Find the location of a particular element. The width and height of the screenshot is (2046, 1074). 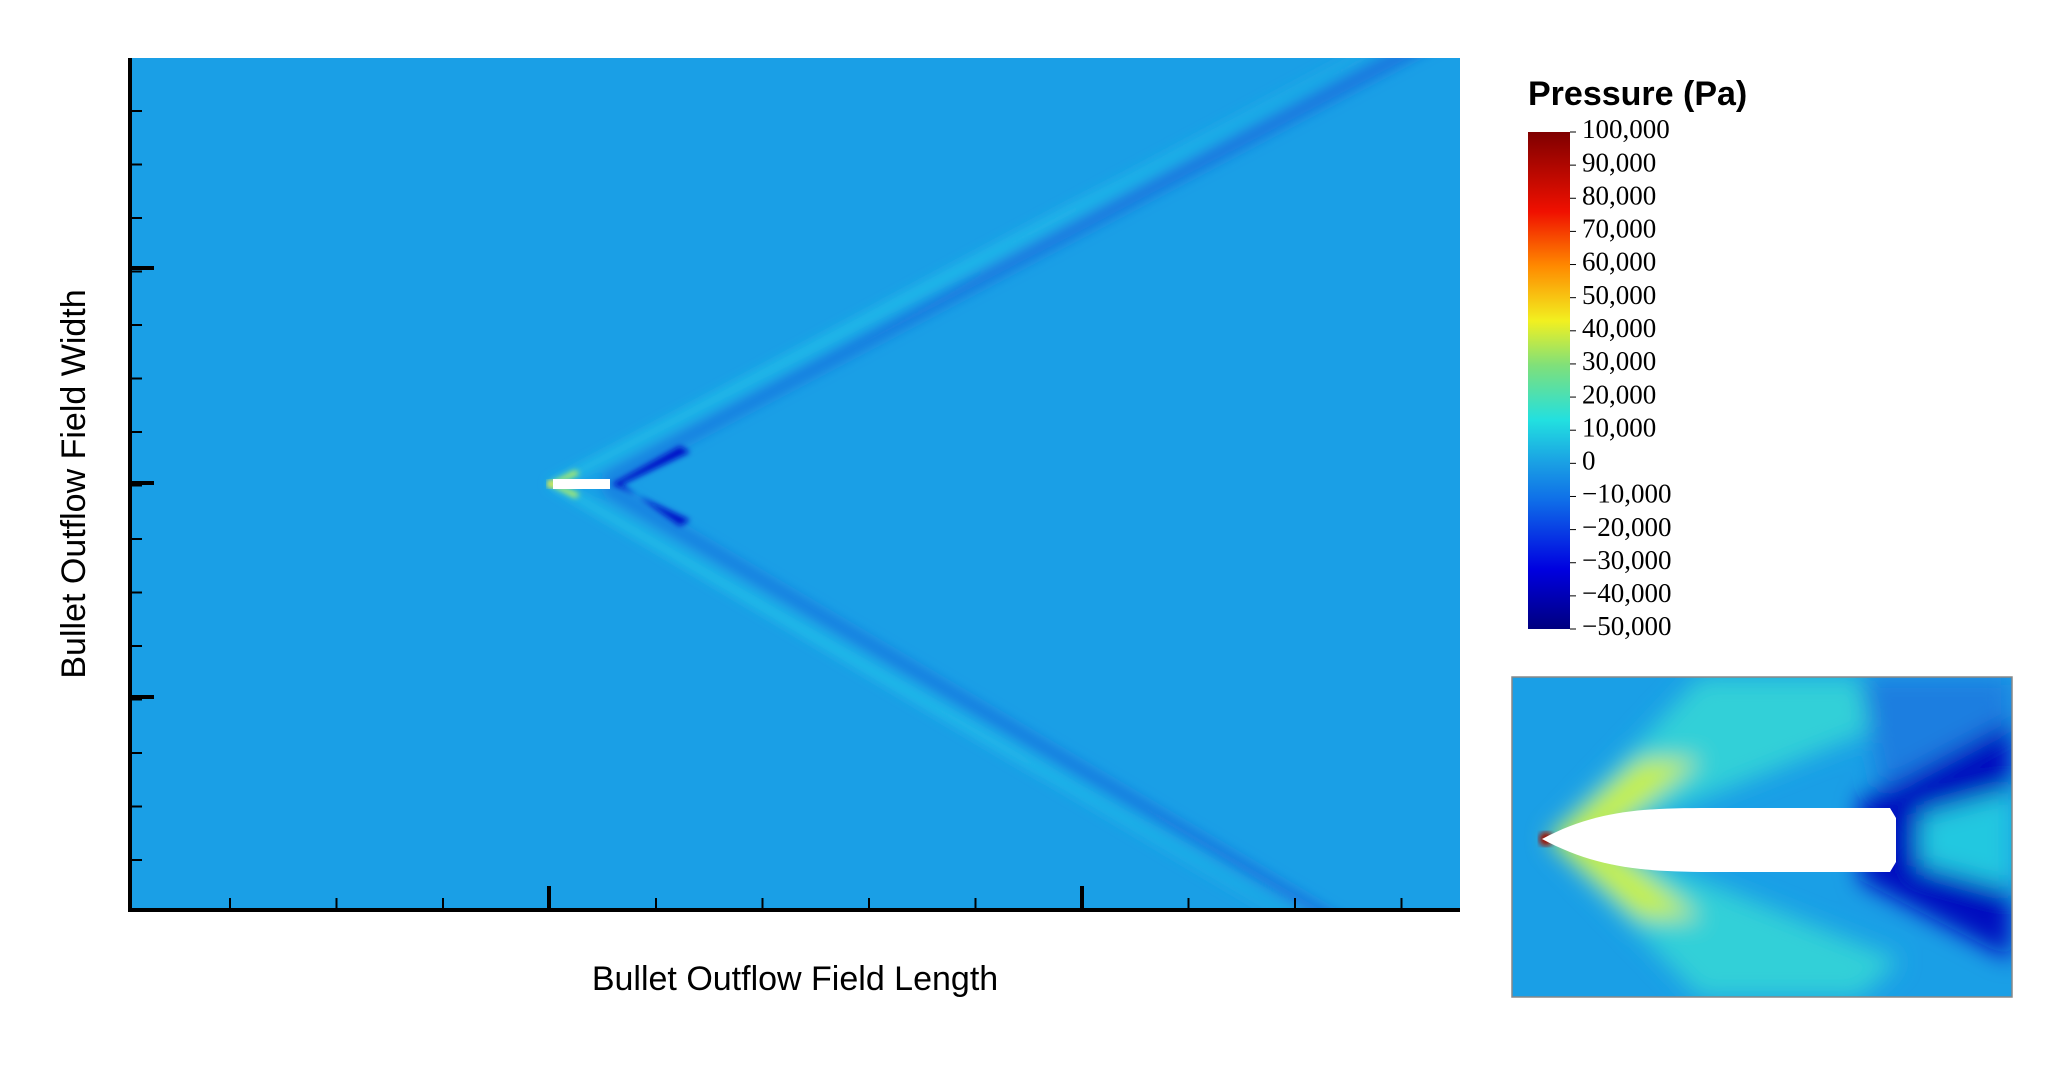

colorbar-tick-label: 60,000 is located at coordinates (1619, 262).